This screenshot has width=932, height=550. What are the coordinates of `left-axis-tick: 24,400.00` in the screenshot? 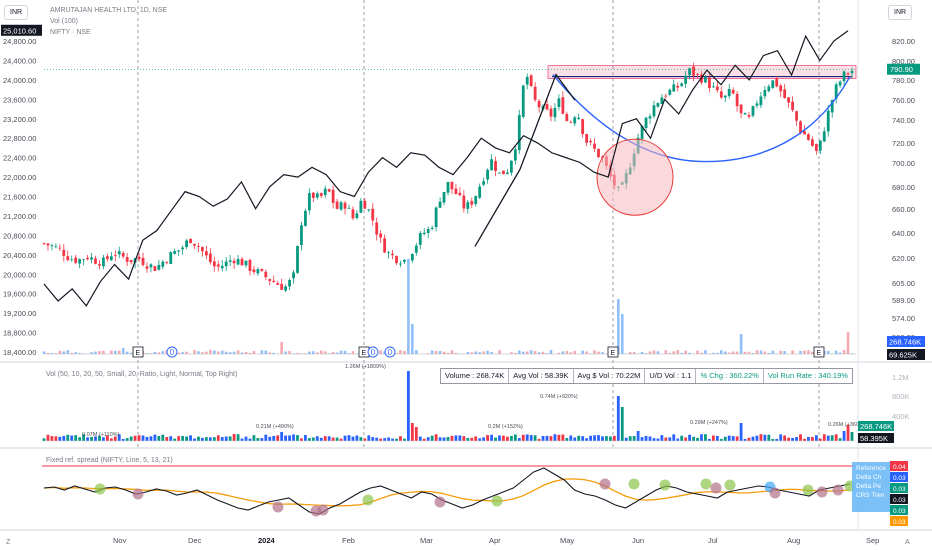 It's located at (19, 60).